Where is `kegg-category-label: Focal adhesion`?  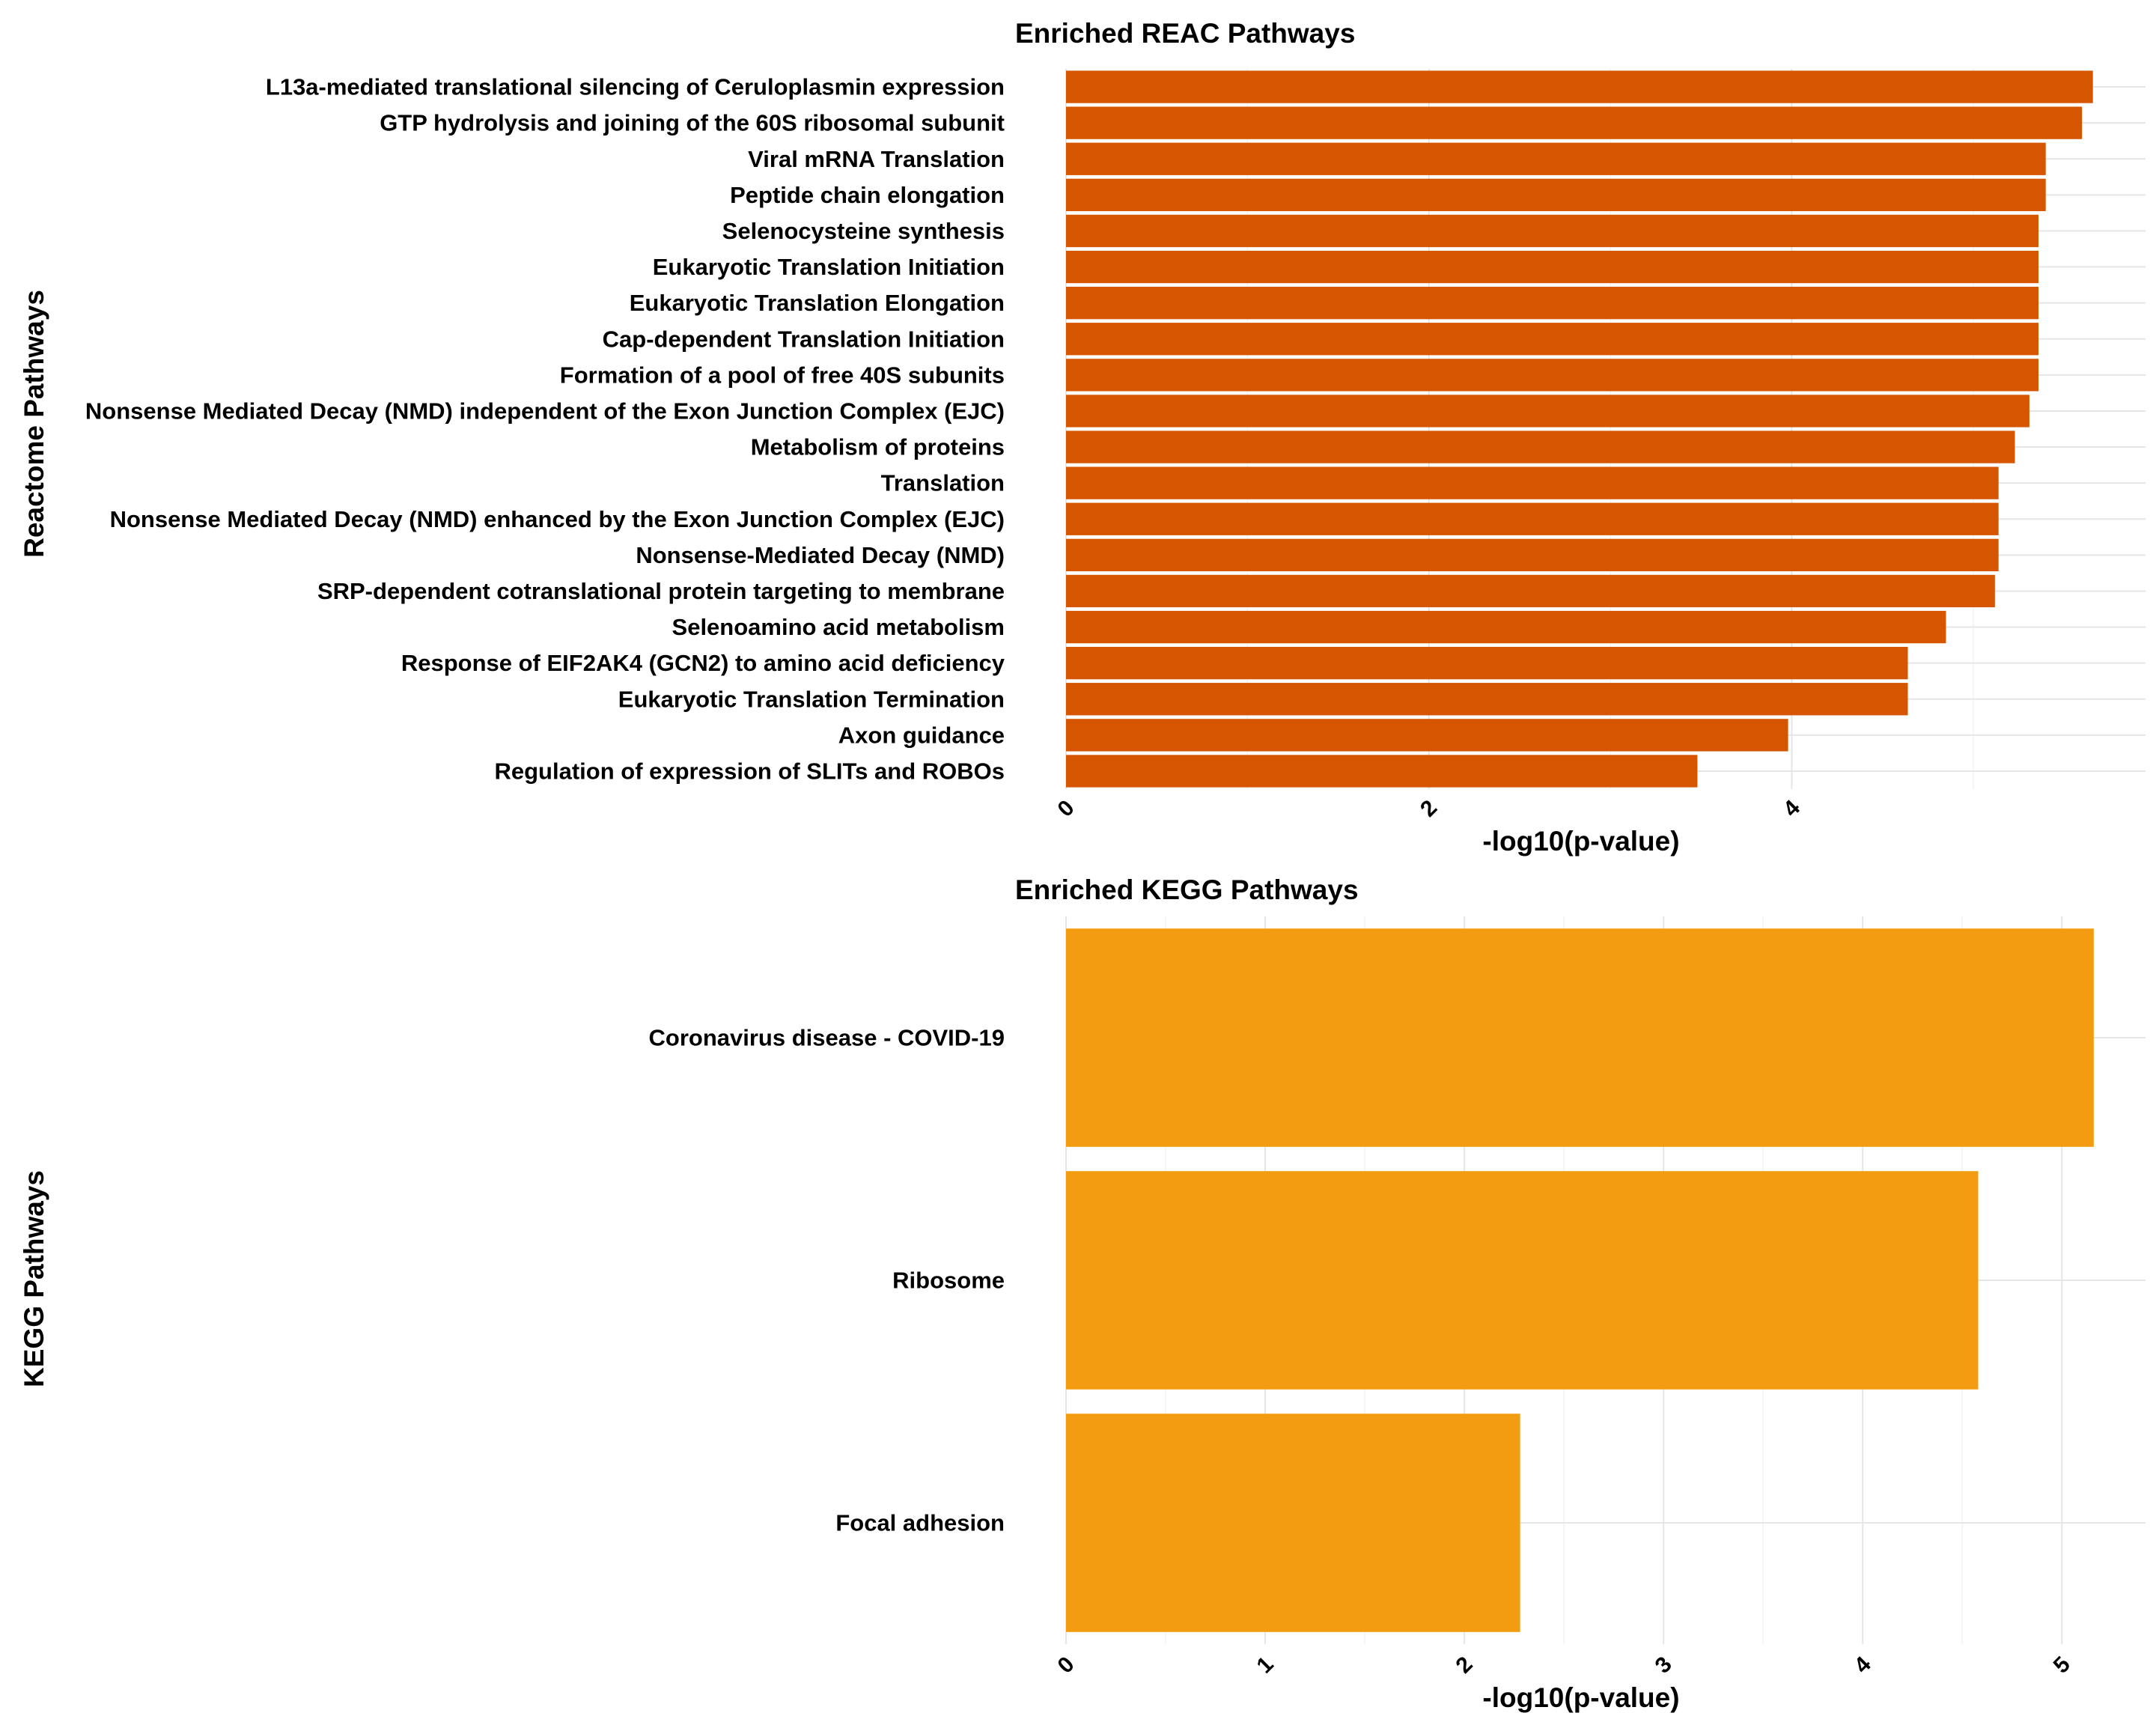 kegg-category-label: Focal adhesion is located at coordinates (920, 1523).